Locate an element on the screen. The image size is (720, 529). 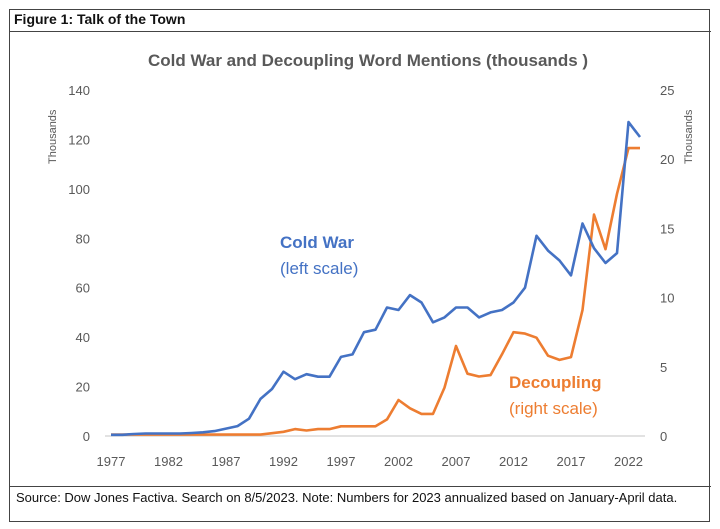
left-tick-label: 20 is located at coordinates (83, 387).